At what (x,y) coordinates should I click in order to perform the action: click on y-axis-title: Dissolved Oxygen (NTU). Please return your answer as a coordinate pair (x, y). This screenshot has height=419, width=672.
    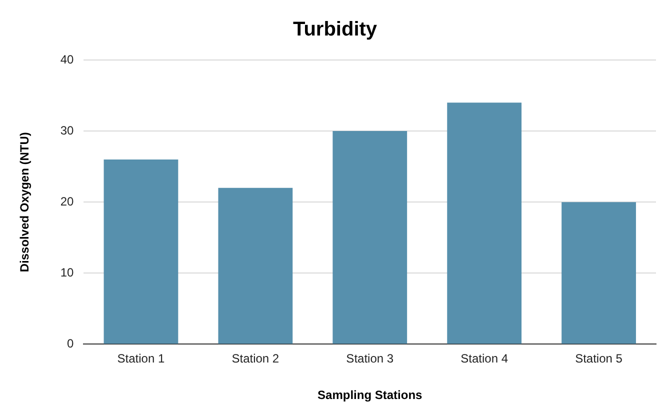
    Looking at the image, I should click on (25, 202).